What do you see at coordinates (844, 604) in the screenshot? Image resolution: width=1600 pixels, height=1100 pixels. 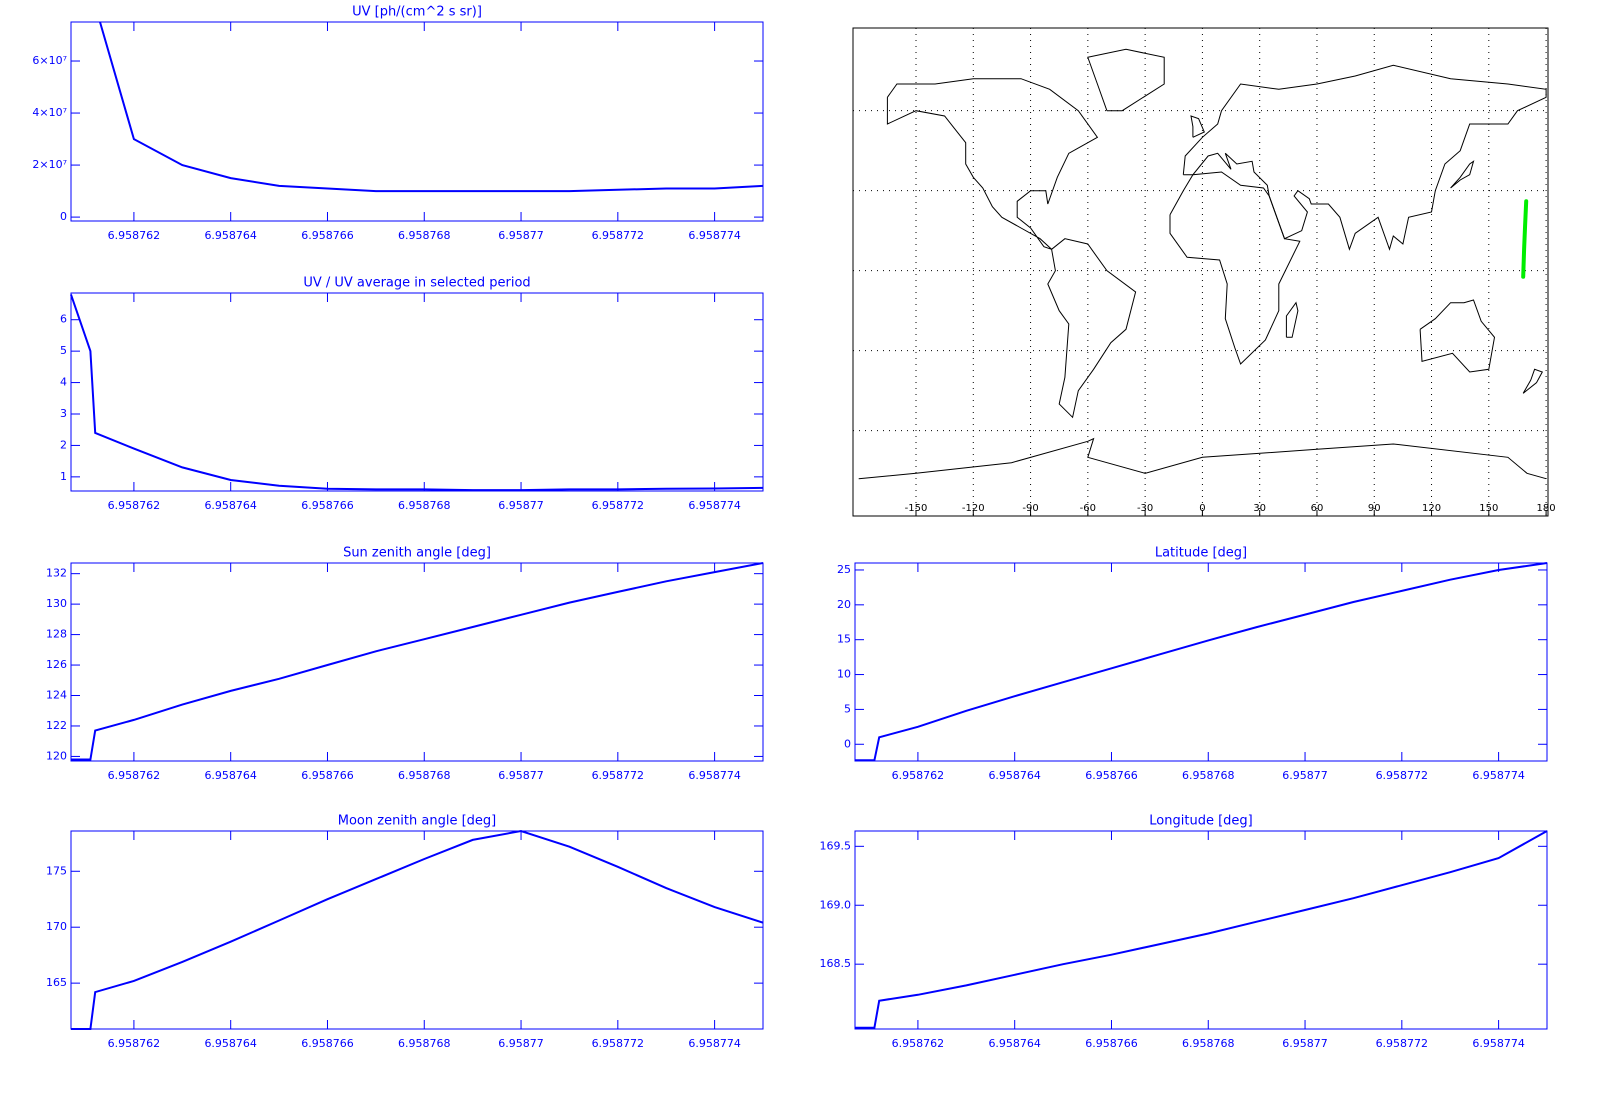 I see `y-tick-label: 20` at bounding box center [844, 604].